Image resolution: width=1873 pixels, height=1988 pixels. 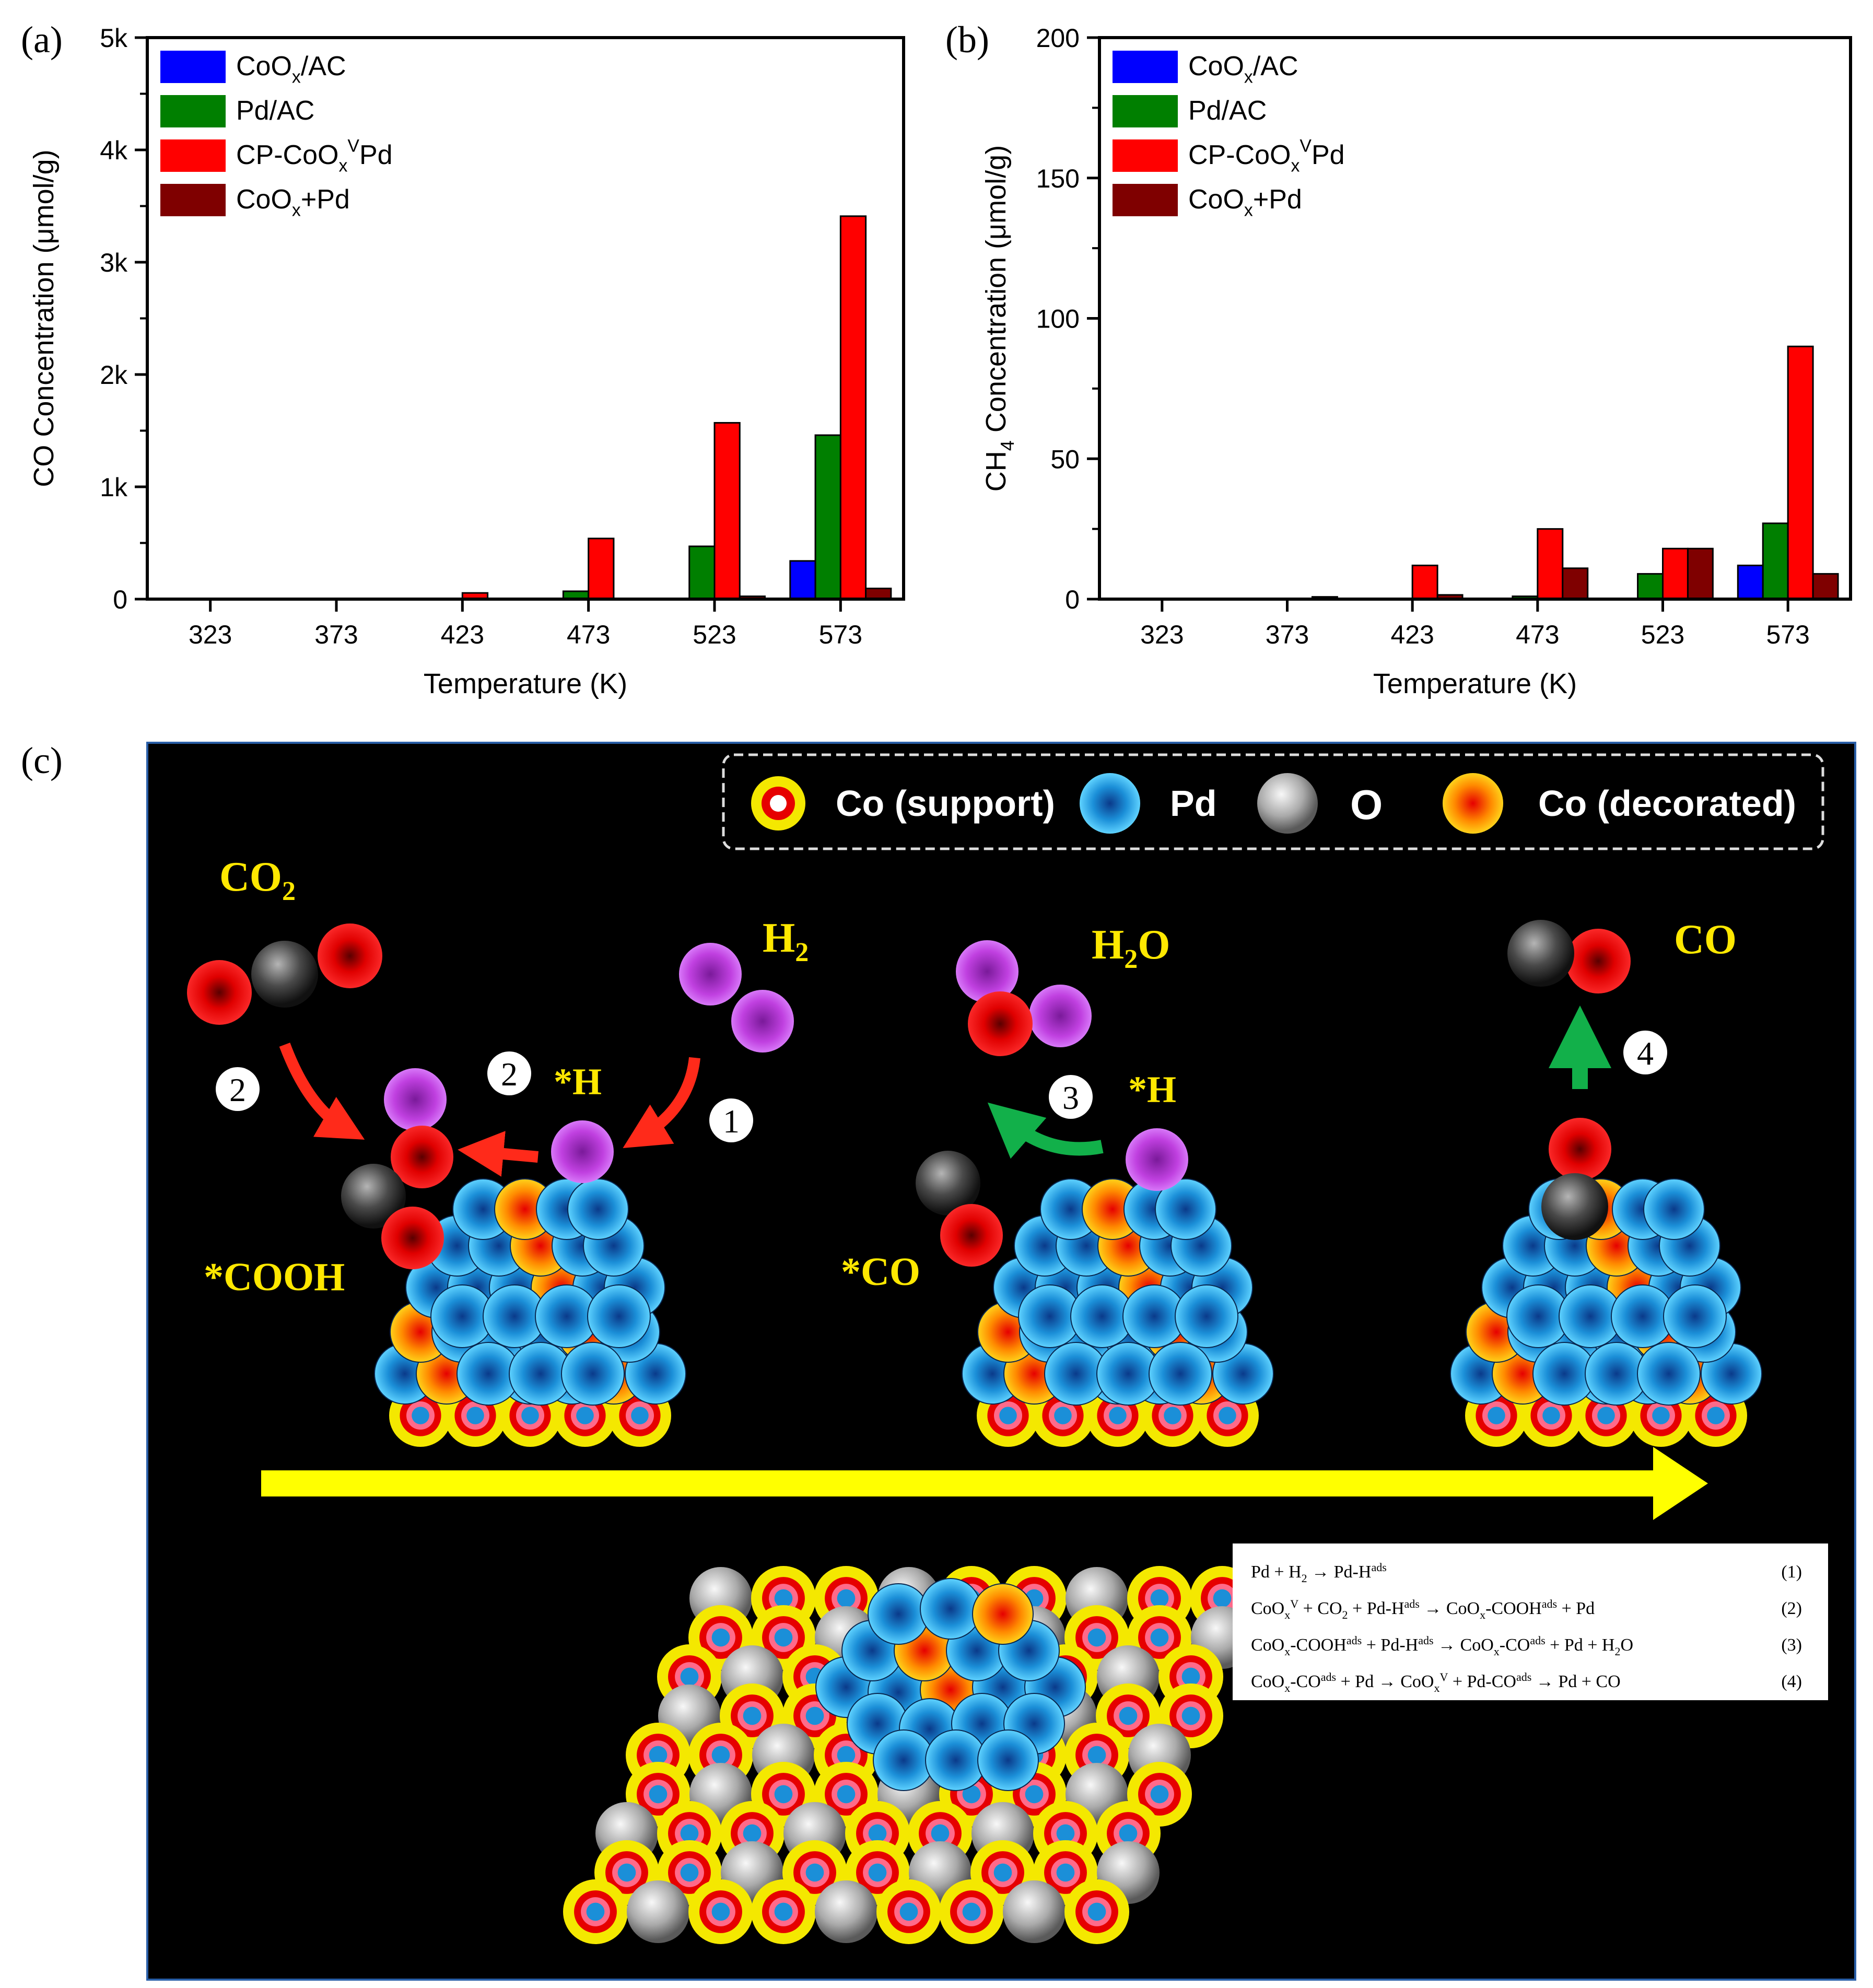 What do you see at coordinates (1287, 803) in the screenshot?
I see `oxygen-icon` at bounding box center [1287, 803].